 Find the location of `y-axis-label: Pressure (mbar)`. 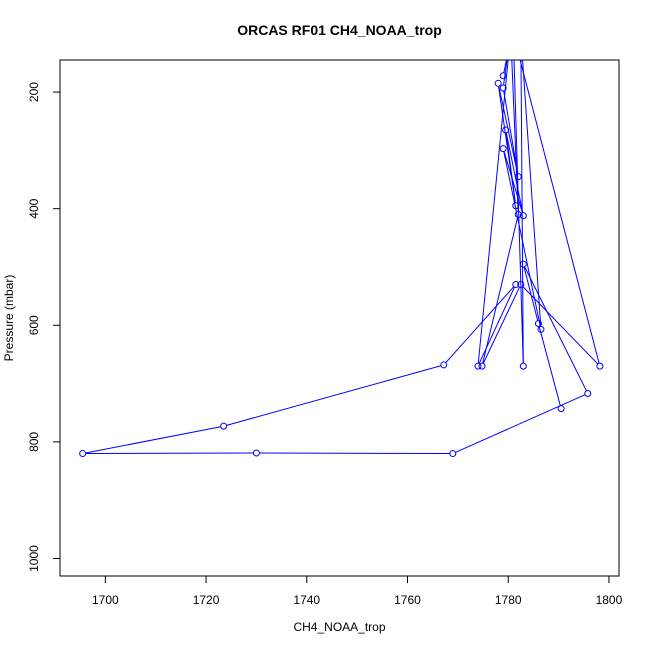

y-axis-label: Pressure (mbar) is located at coordinates (9, 318).